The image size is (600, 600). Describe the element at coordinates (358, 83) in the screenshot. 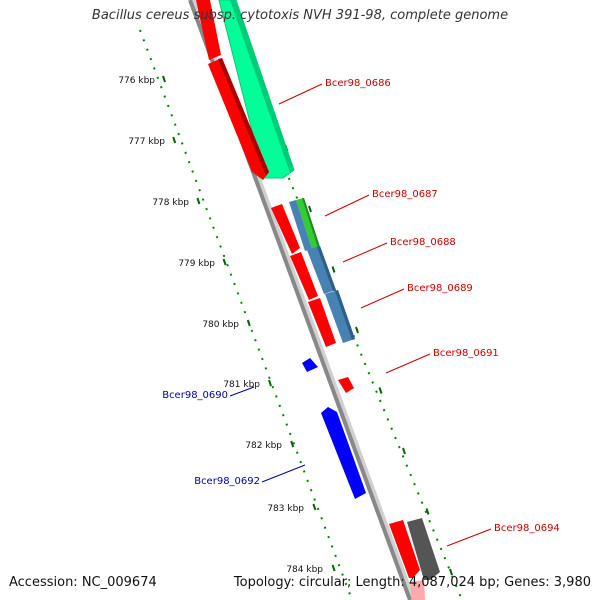

I see `gene-label: Bcer98_0686` at that location.